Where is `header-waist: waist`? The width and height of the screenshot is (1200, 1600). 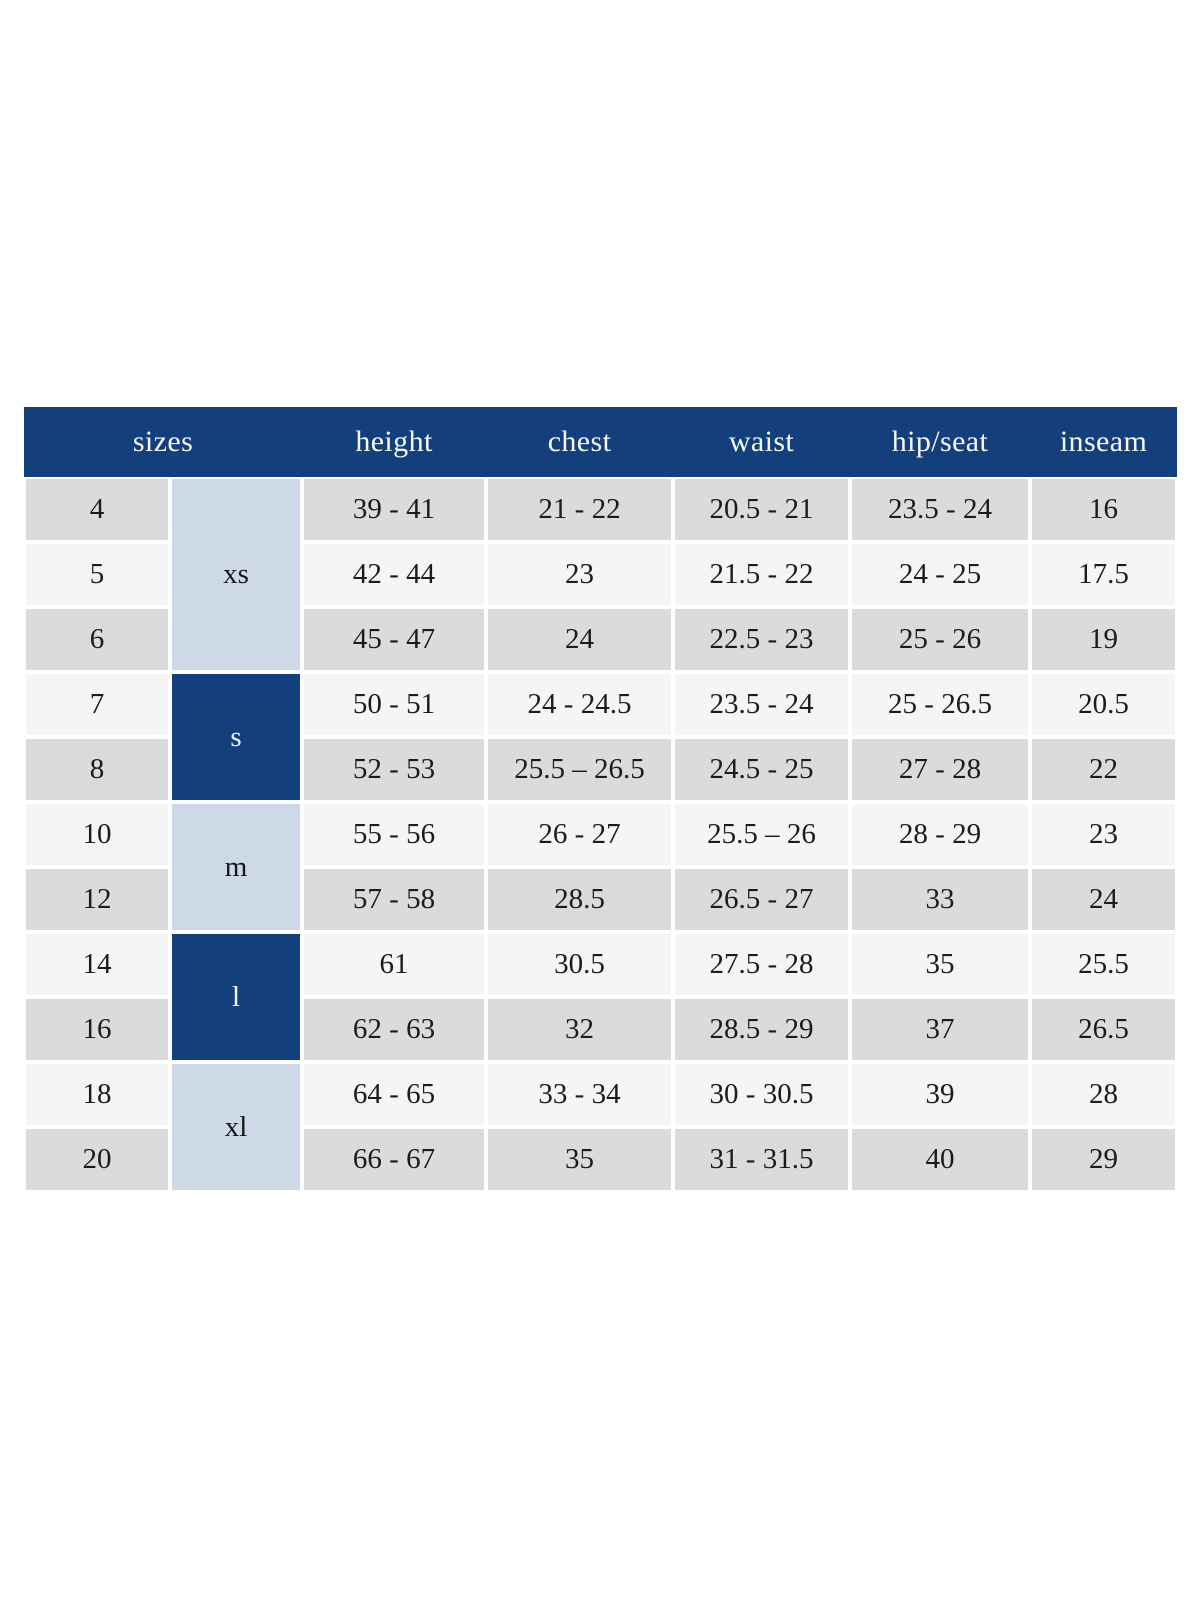
header-waist: waist is located at coordinates (762, 442).